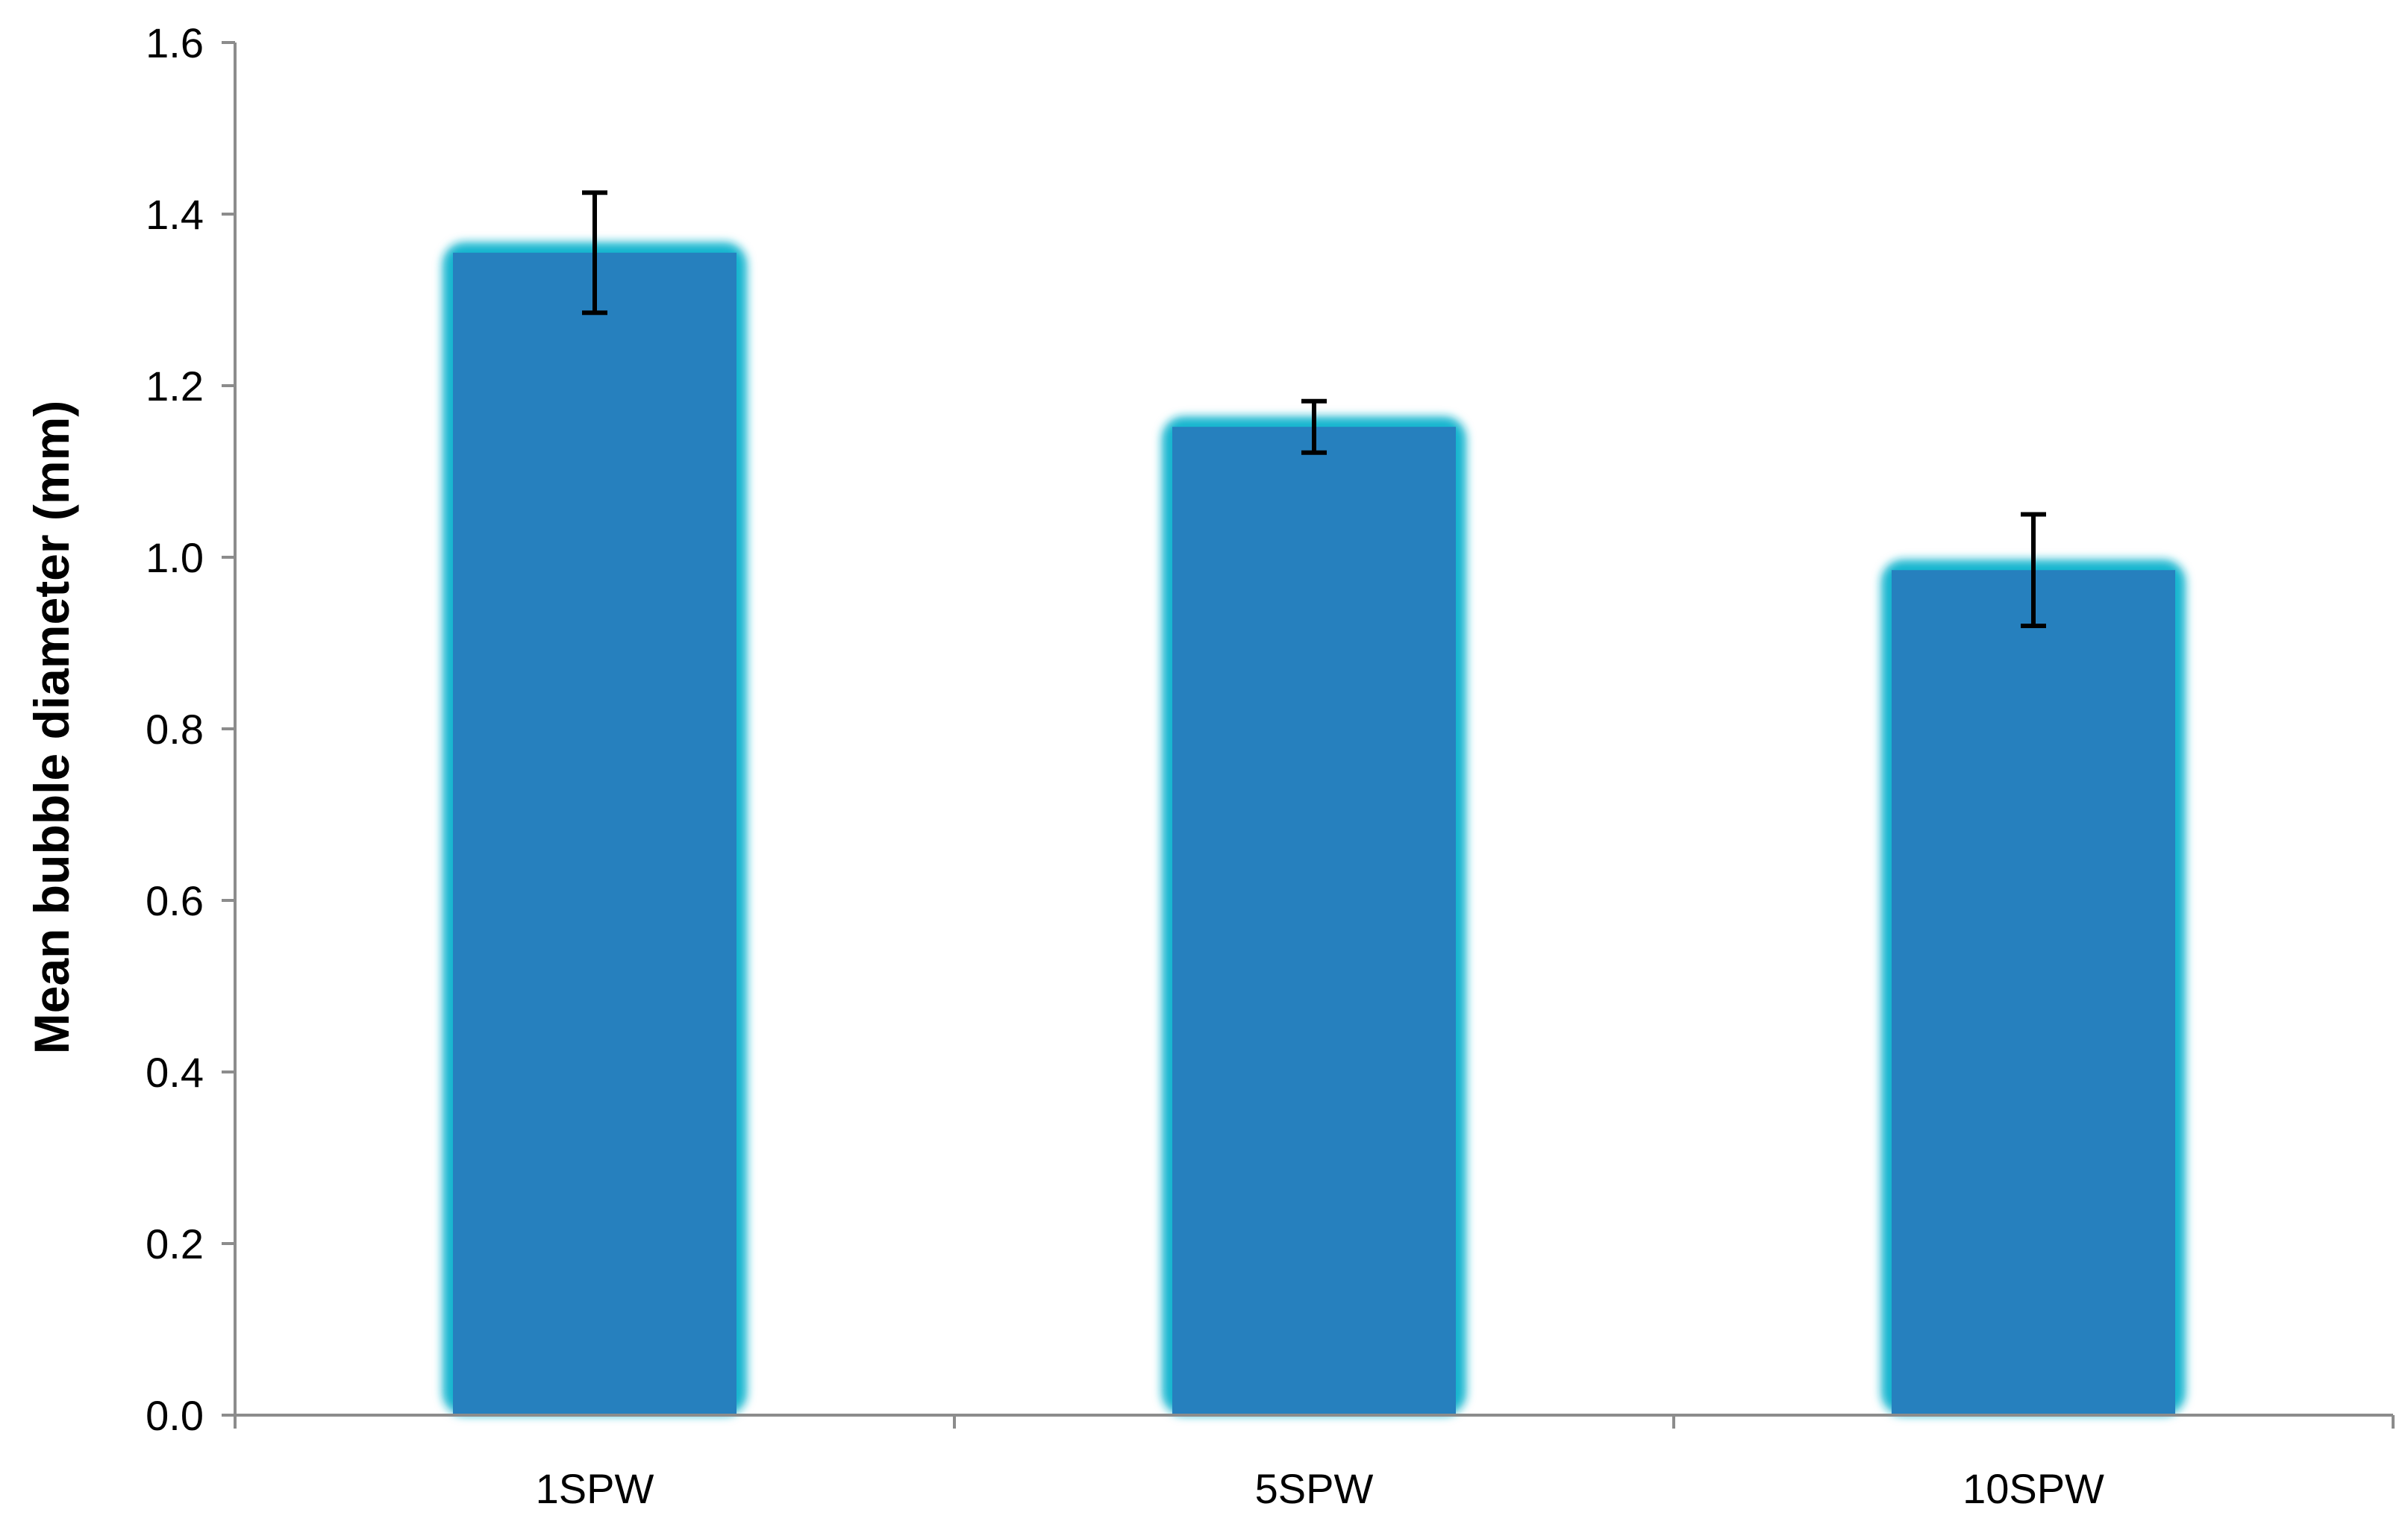 This screenshot has height=1533, width=2408. What do you see at coordinates (175, 42) in the screenshot?
I see `y-tick-label: 1.6` at bounding box center [175, 42].